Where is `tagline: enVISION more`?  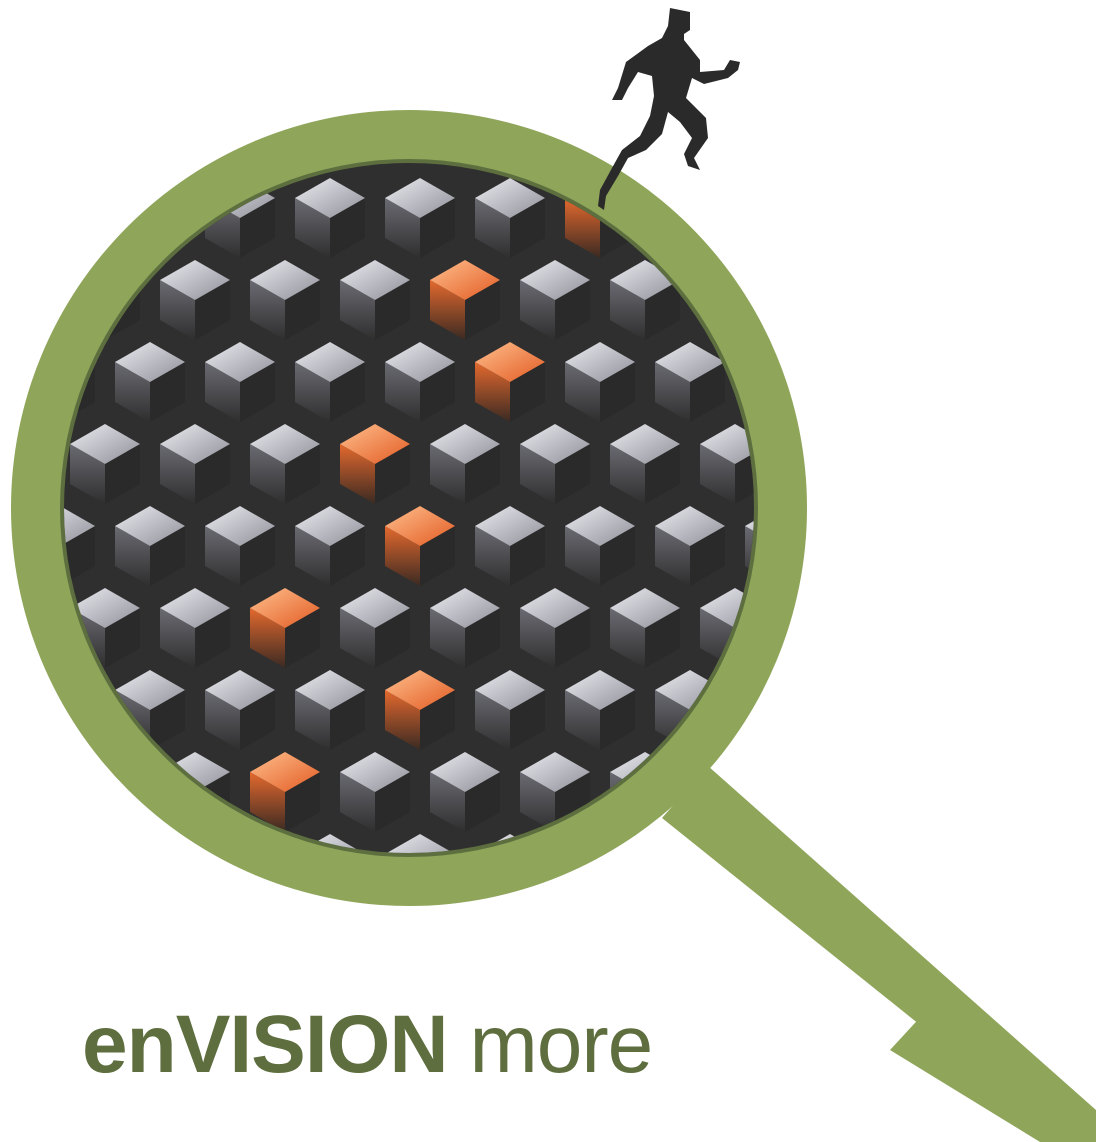
tagline: enVISION more is located at coordinates (367, 1045).